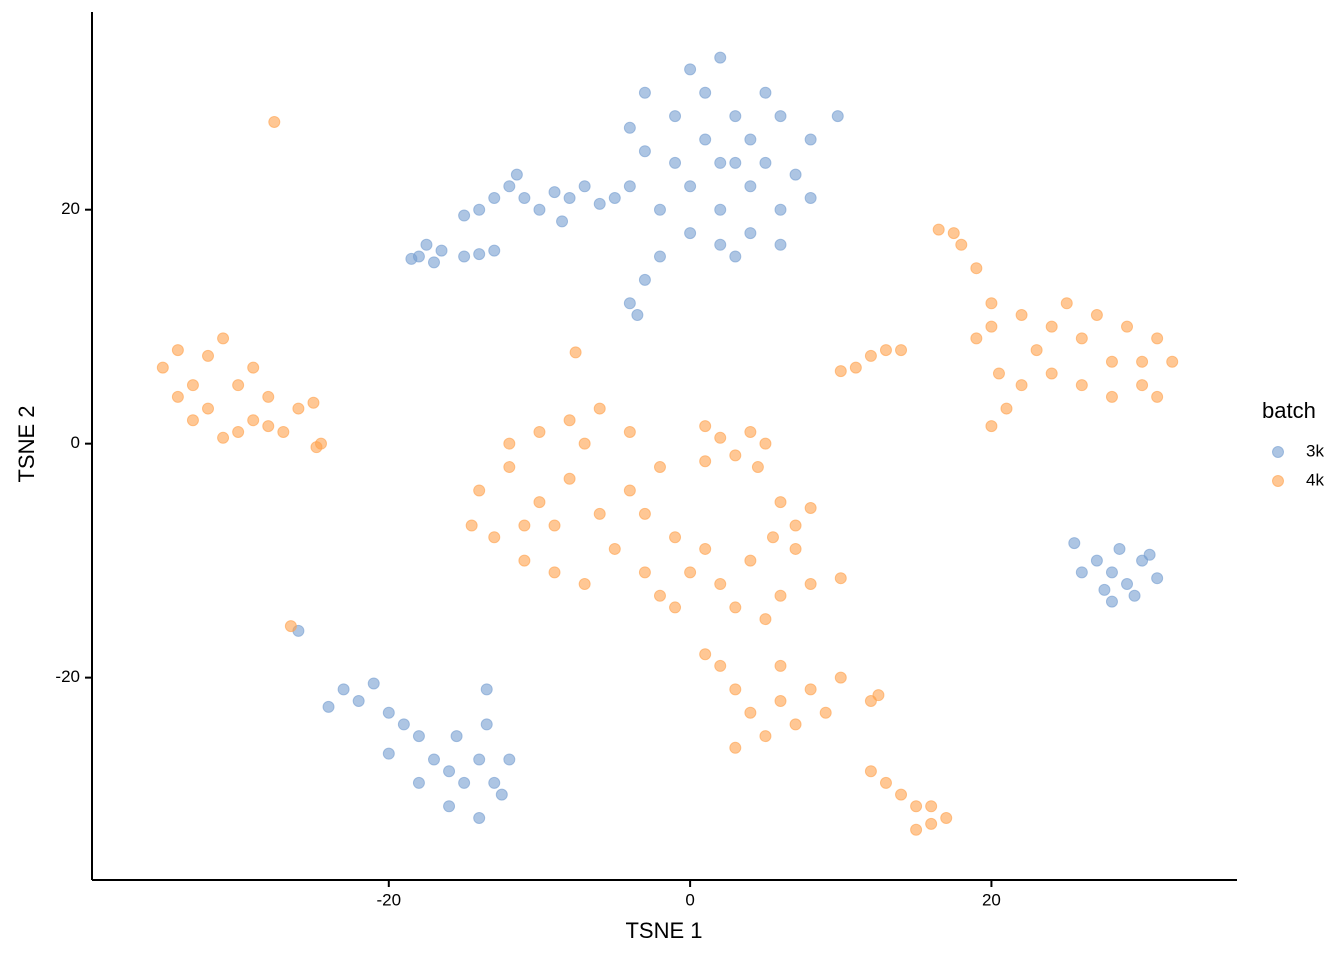 The image size is (1344, 960). What do you see at coordinates (1315, 450) in the screenshot?
I see `legend-label: 3k` at bounding box center [1315, 450].